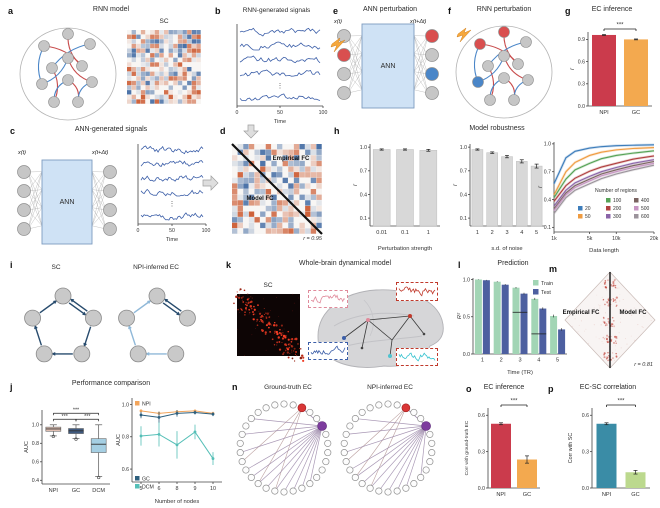 This screenshot has height=508, width=660. What do you see at coordinates (281, 74) in the screenshot?
I see `rnn-signals-plot: 0 50 100 Time ⋮` at bounding box center [281, 74].